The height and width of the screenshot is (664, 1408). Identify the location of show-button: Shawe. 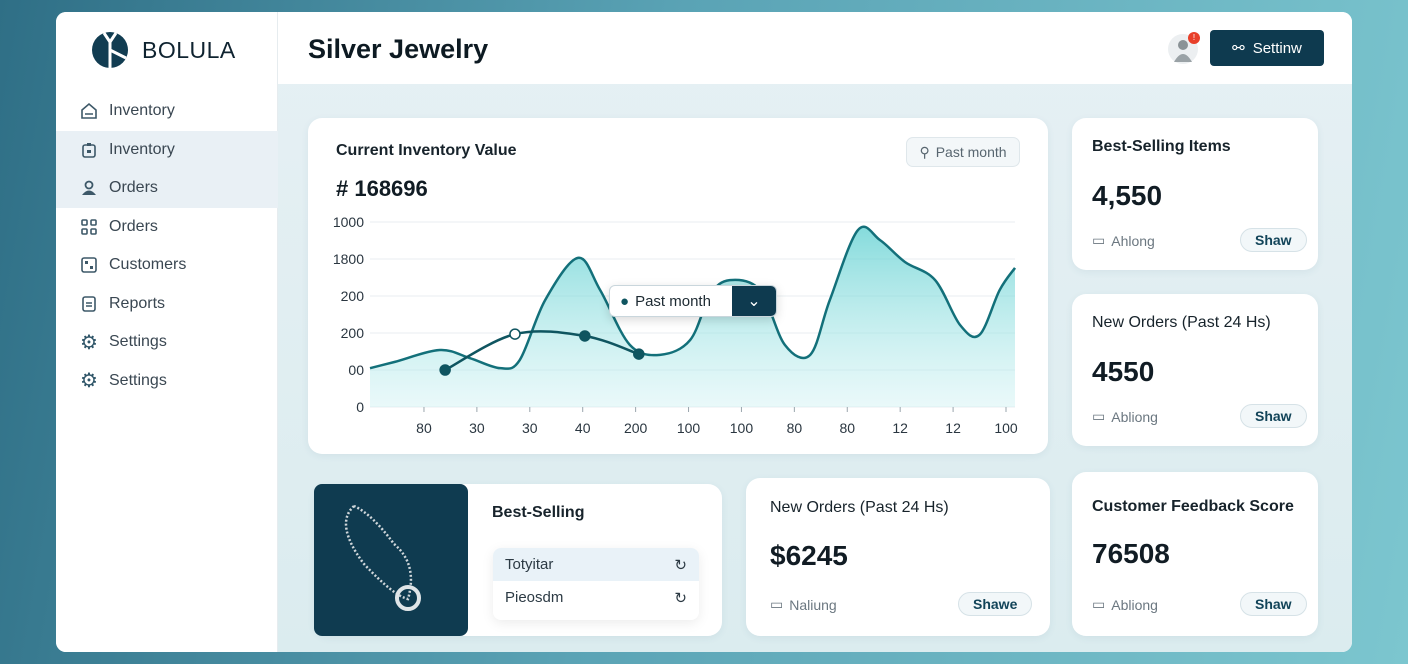
(995, 604).